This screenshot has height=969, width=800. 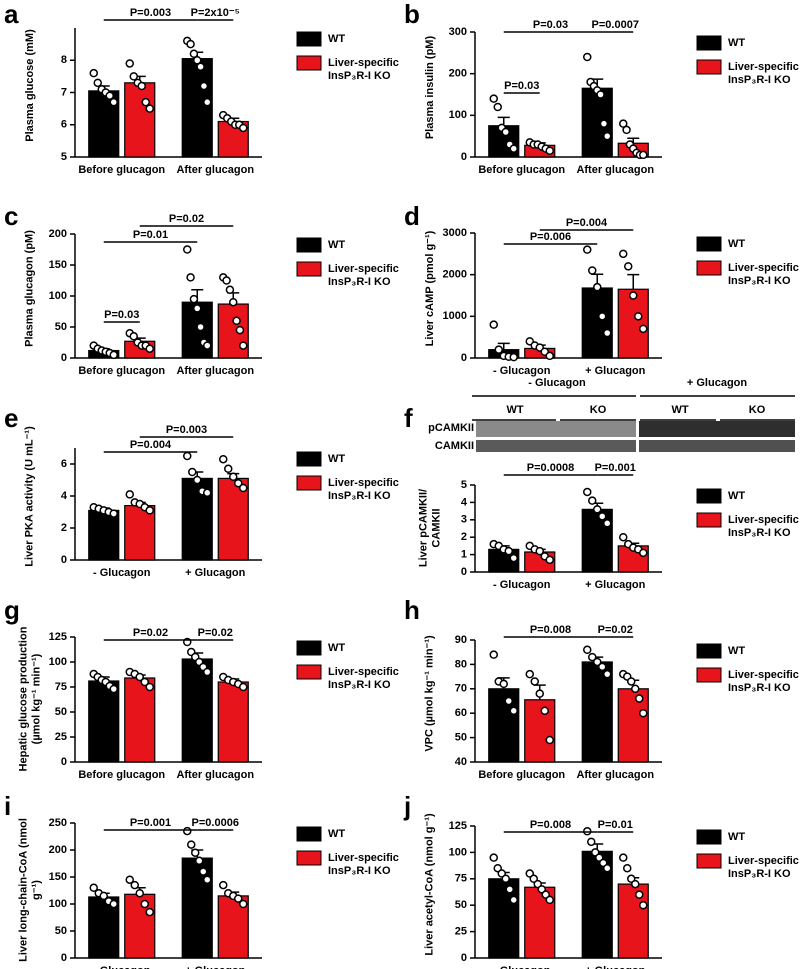 What do you see at coordinates (455, 316) in the screenshot?
I see `y-tick-label: 1000` at bounding box center [455, 316].